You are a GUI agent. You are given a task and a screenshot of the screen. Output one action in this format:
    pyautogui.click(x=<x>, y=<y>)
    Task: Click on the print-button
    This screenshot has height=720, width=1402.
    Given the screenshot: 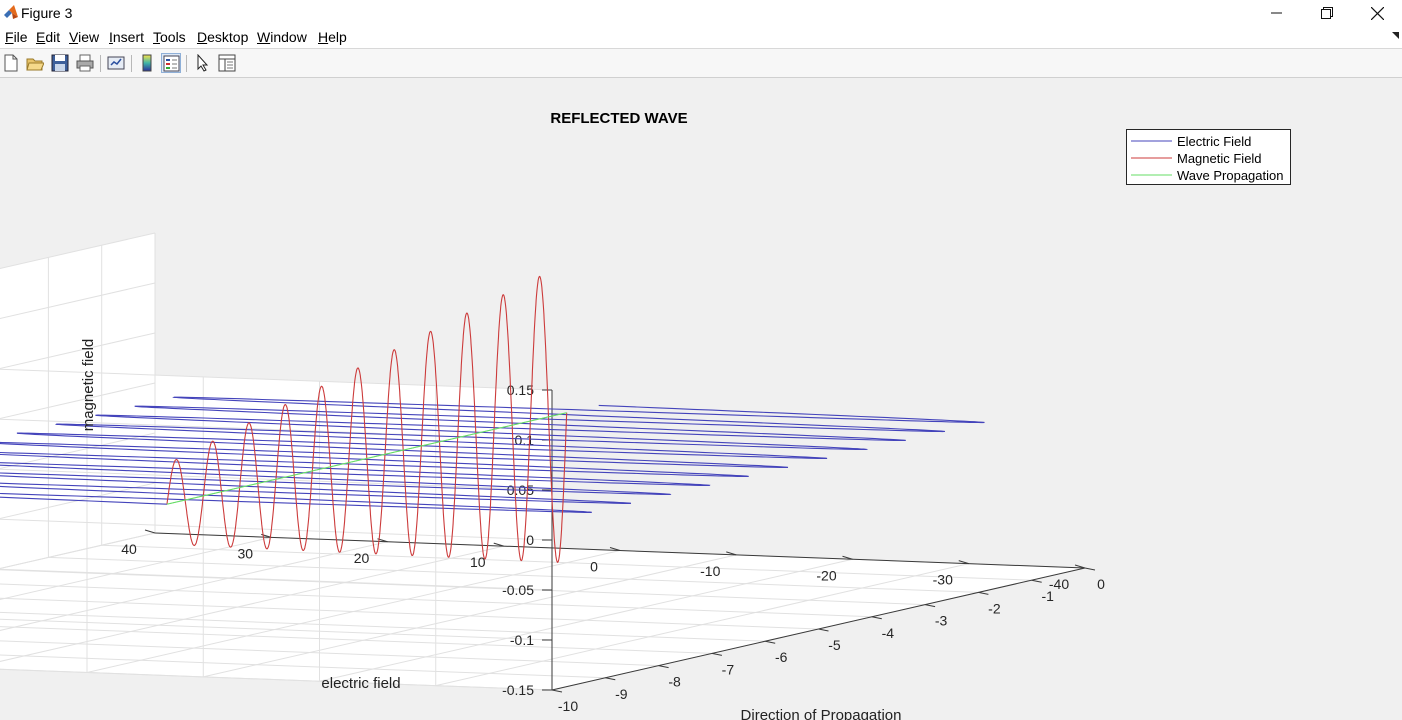 What is the action you would take?
    pyautogui.click(x=85, y=63)
    